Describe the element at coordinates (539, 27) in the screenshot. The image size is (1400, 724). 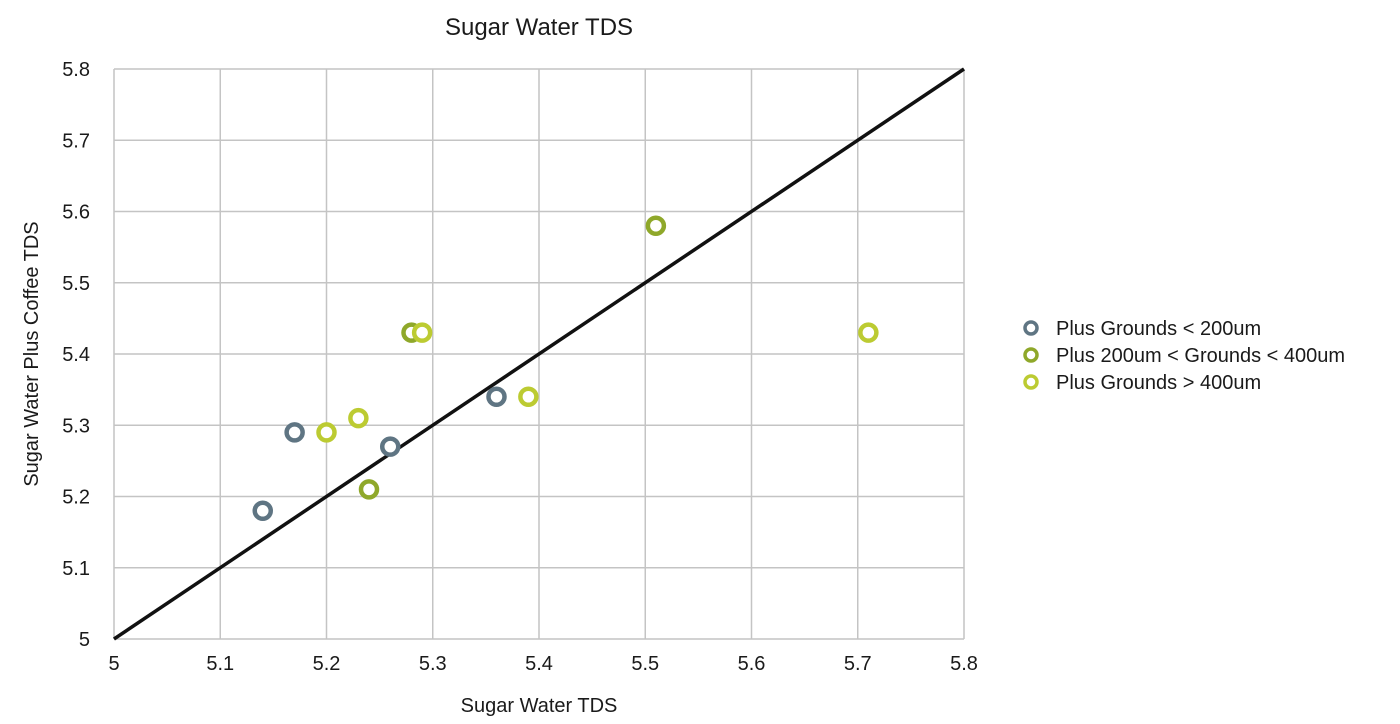
I see `chart-title: Sugar Water TDS` at that location.